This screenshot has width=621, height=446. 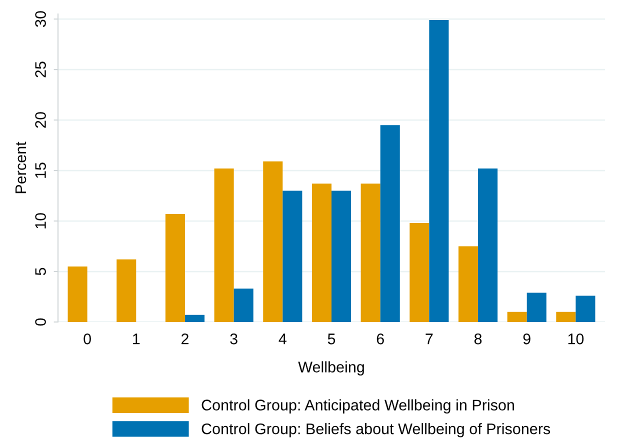 I want to click on x-tick-label: 10, so click(x=576, y=339).